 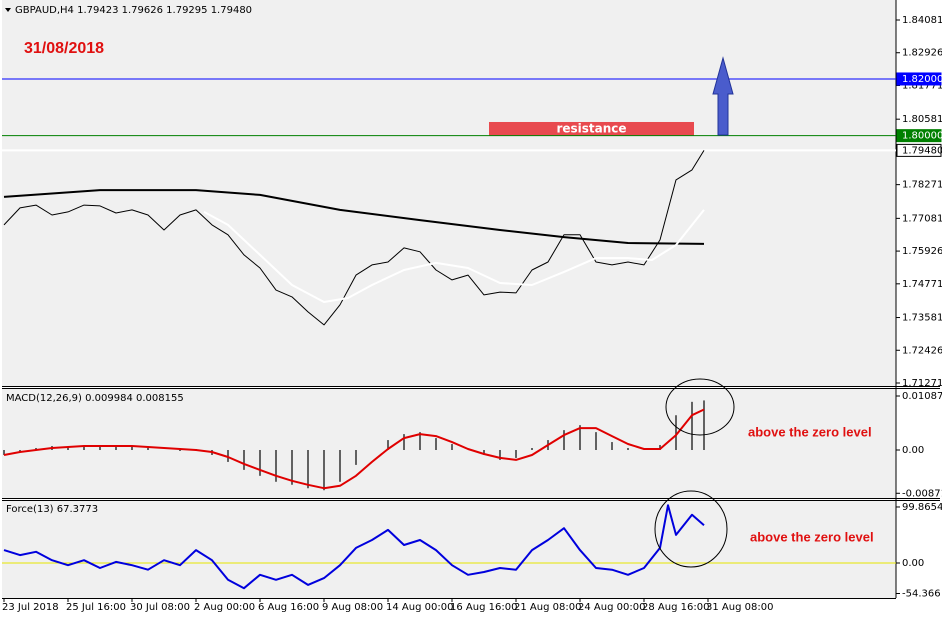 What do you see at coordinates (922, 136) in the screenshot?
I see `price-box-label: 1.80000` at bounding box center [922, 136].